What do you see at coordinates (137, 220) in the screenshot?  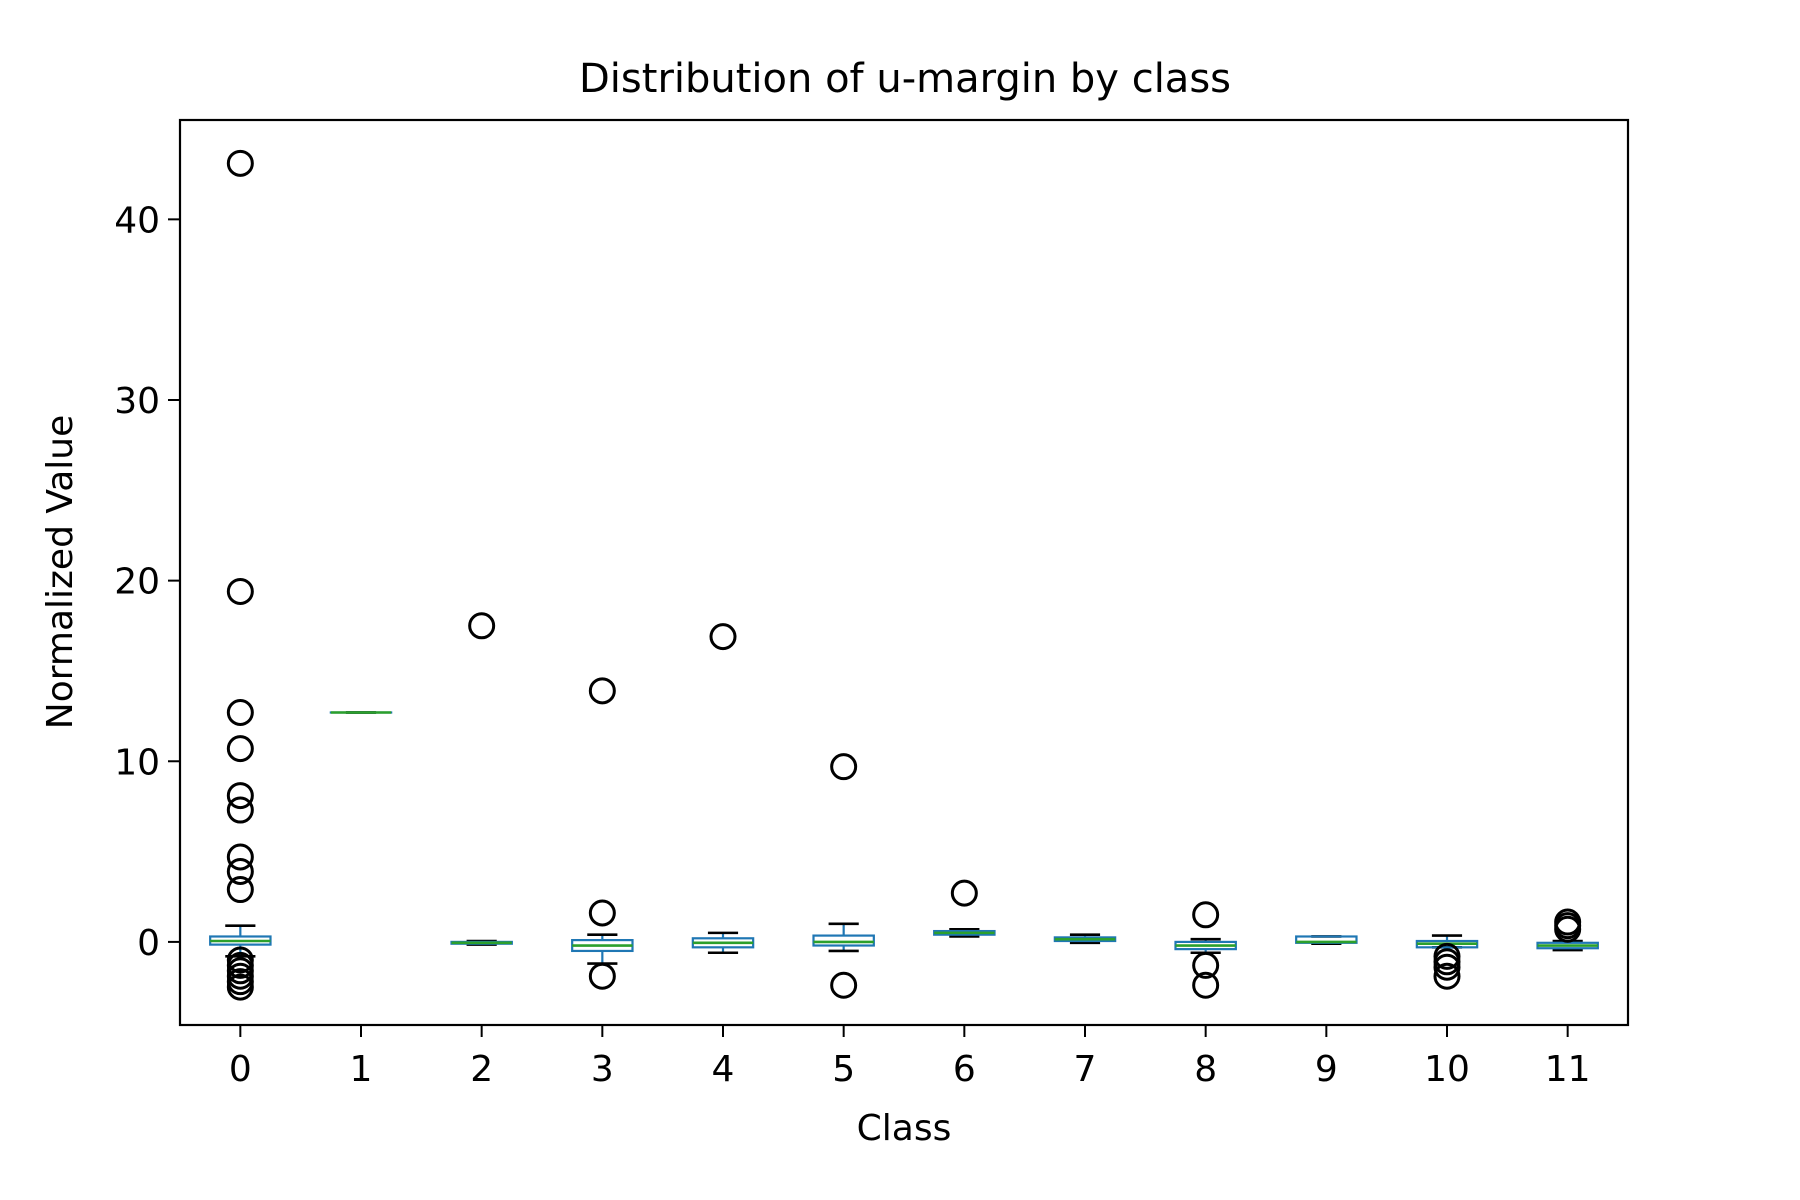 I see `y-tick-label: 40` at bounding box center [137, 220].